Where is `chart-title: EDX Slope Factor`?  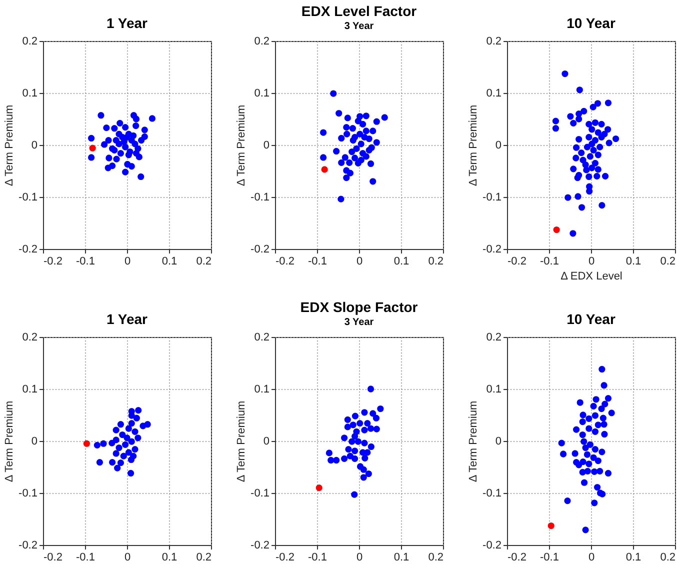 chart-title: EDX Slope Factor is located at coordinates (359, 307).